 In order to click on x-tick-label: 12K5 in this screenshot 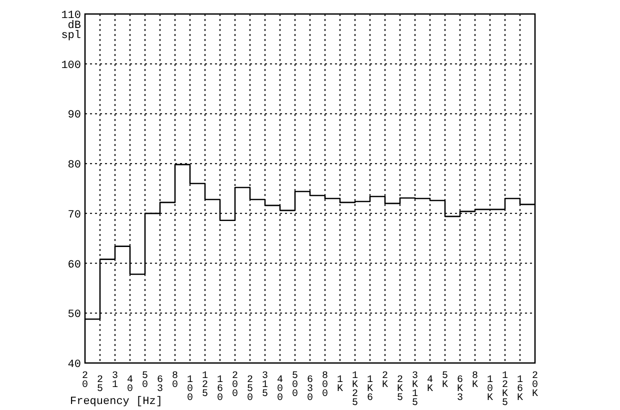, I will do `click(505, 390)`.